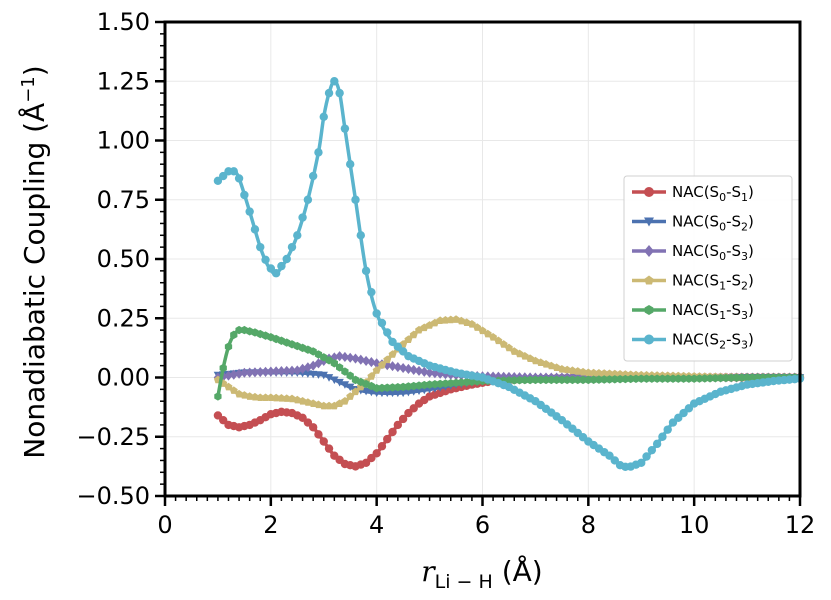  What do you see at coordinates (713, 341) in the screenshot?
I see `legend-label-s23: NAC(S2-S3)` at bounding box center [713, 341].